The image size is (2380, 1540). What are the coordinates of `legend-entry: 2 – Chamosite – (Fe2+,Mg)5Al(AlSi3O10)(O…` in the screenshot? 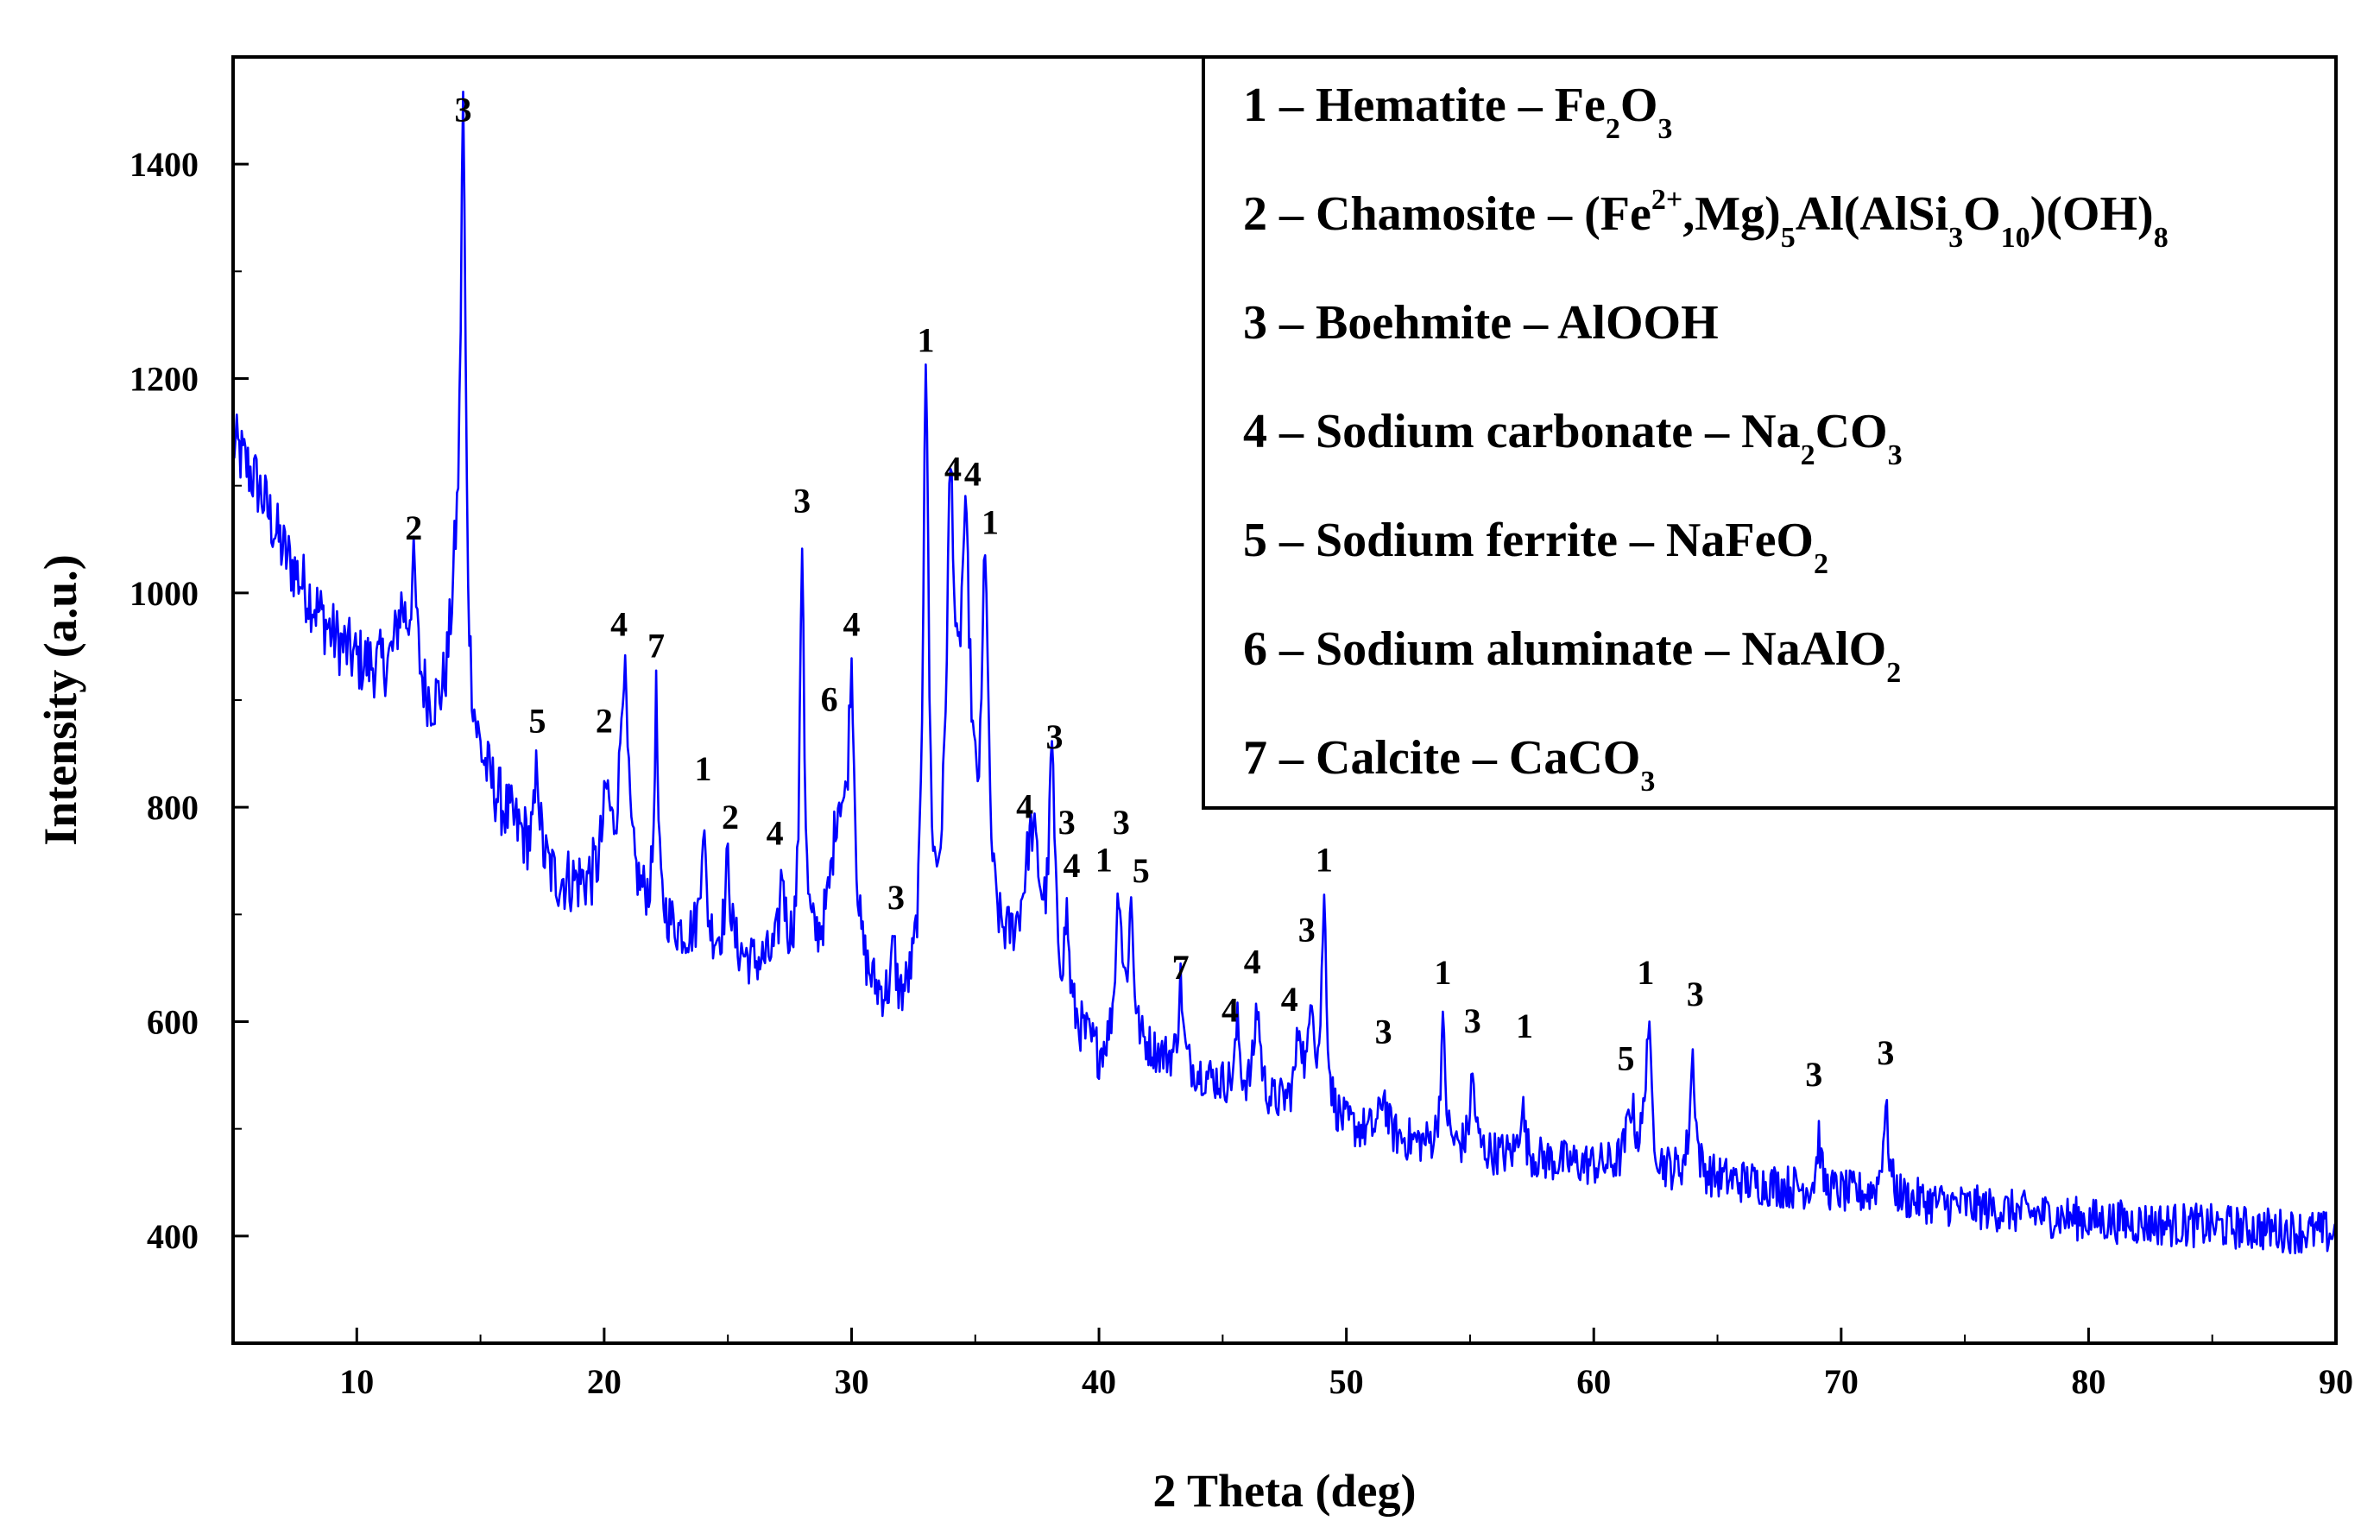 It's located at (1706, 219).